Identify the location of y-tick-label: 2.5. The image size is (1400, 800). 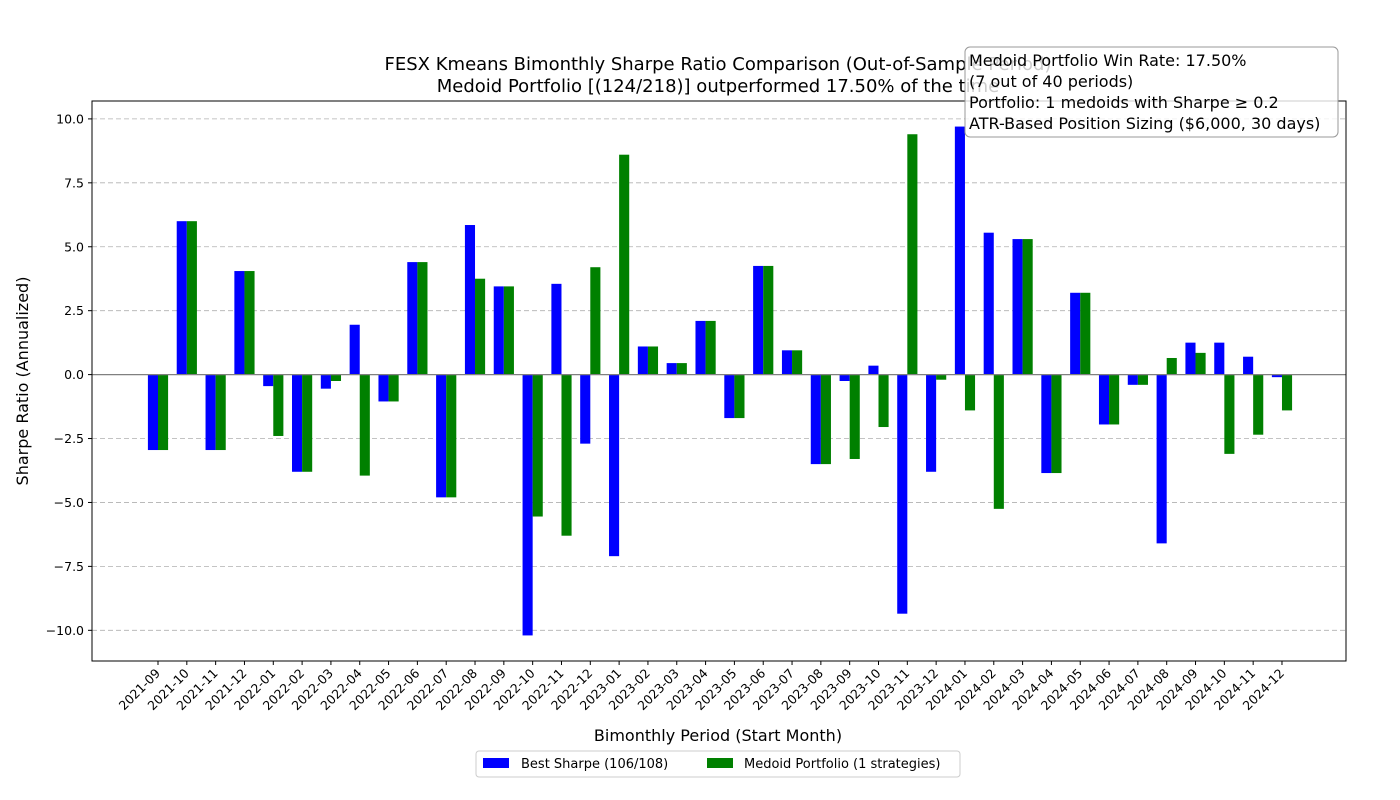
(74, 310).